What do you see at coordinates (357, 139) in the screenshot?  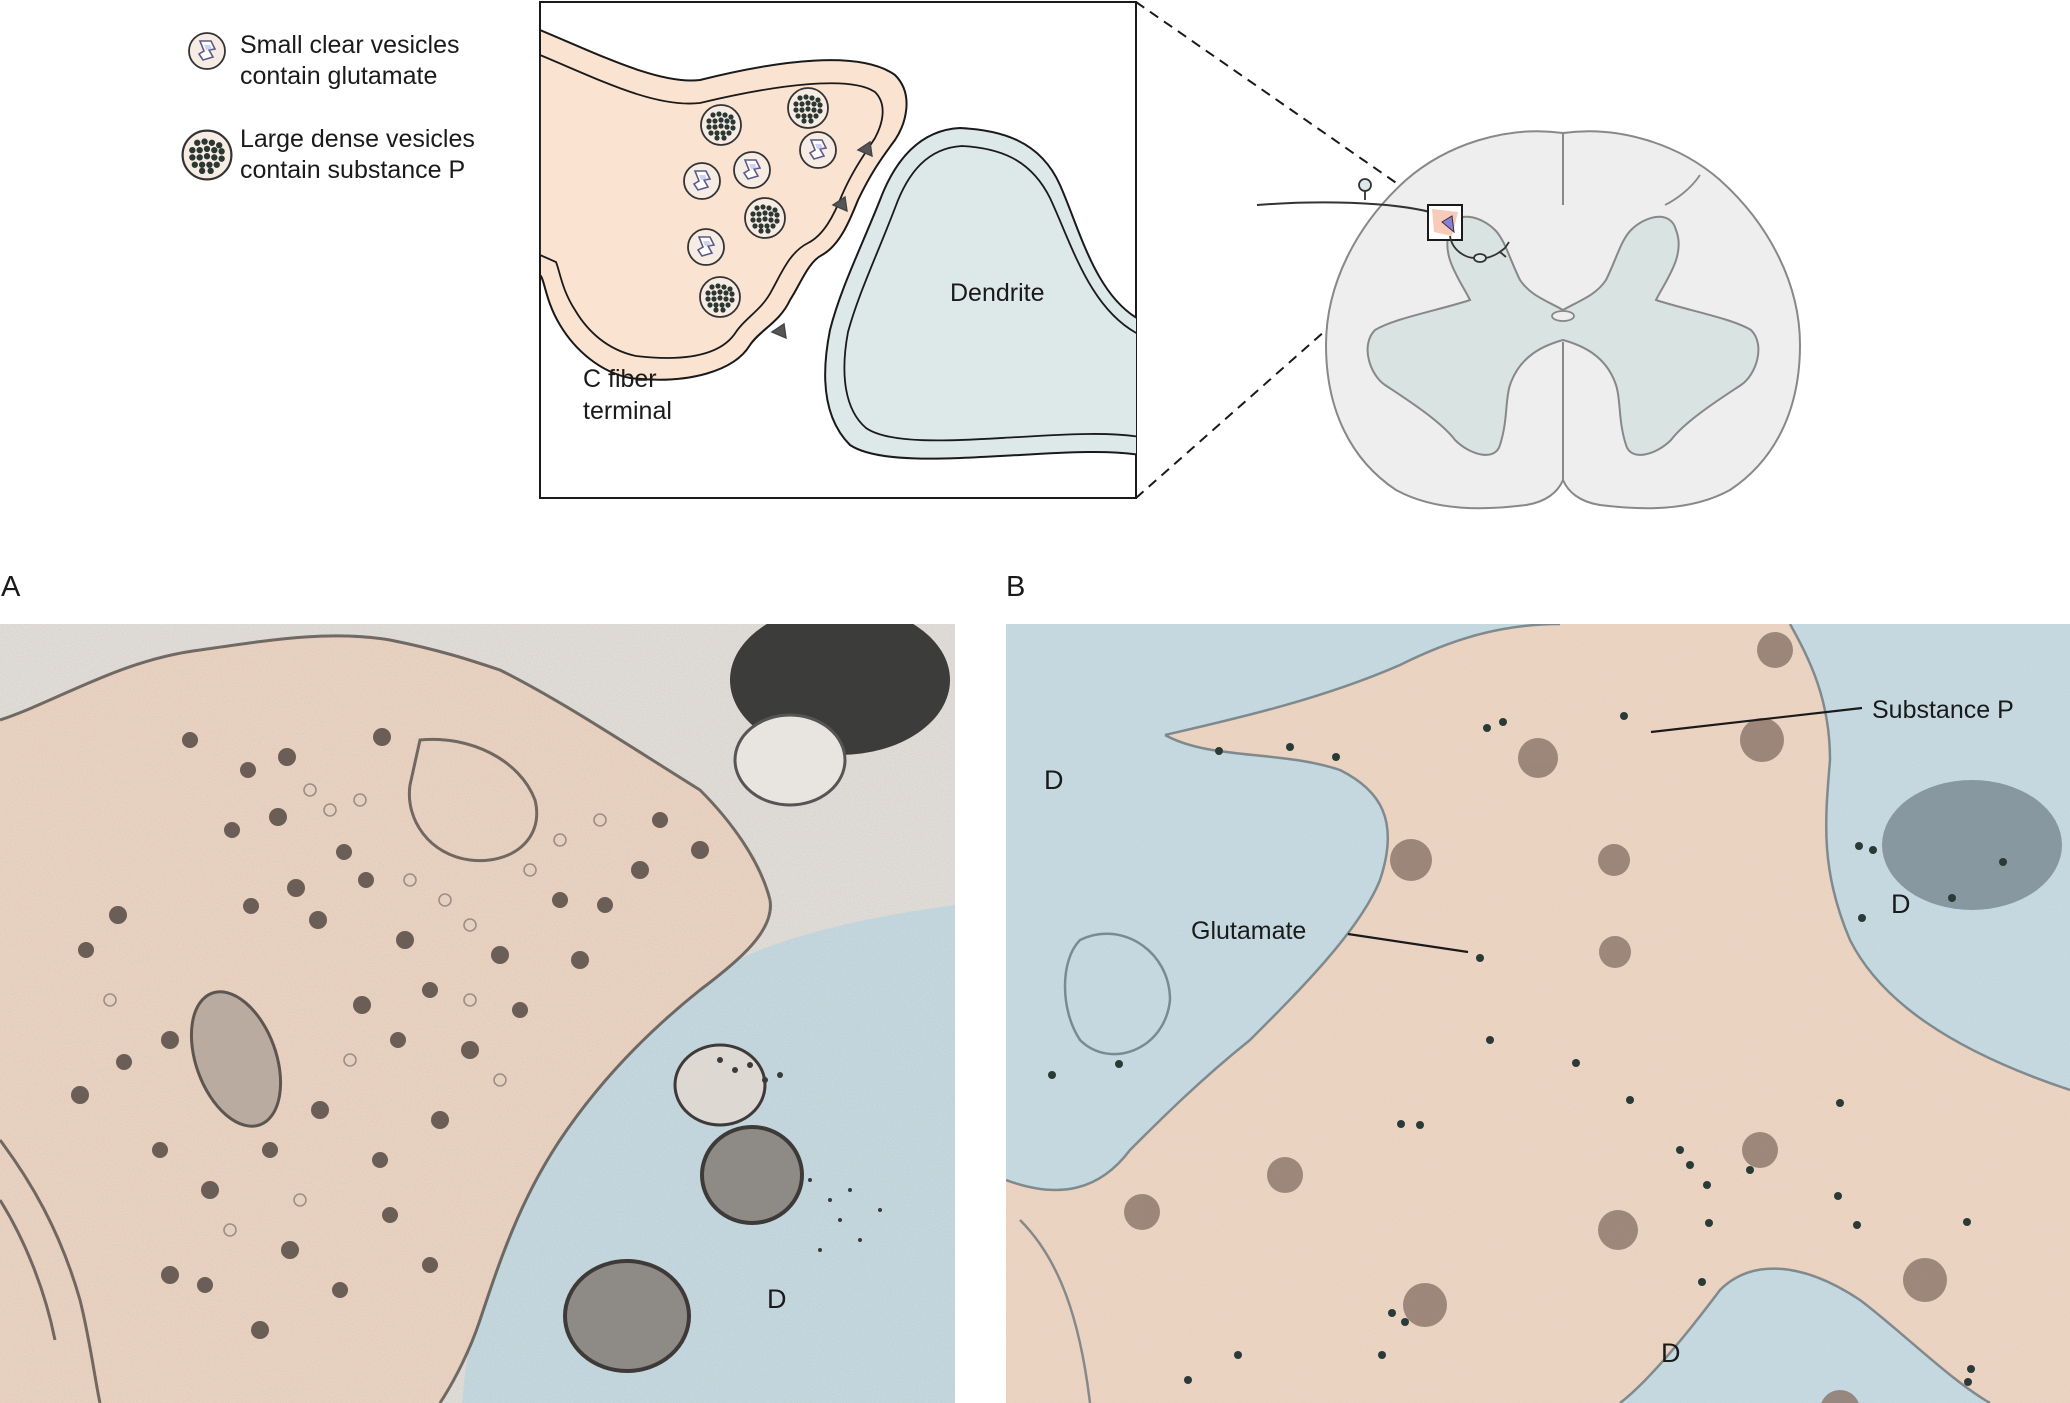 I see `legend-large-vesicles-line1: Large dense vesicles` at bounding box center [357, 139].